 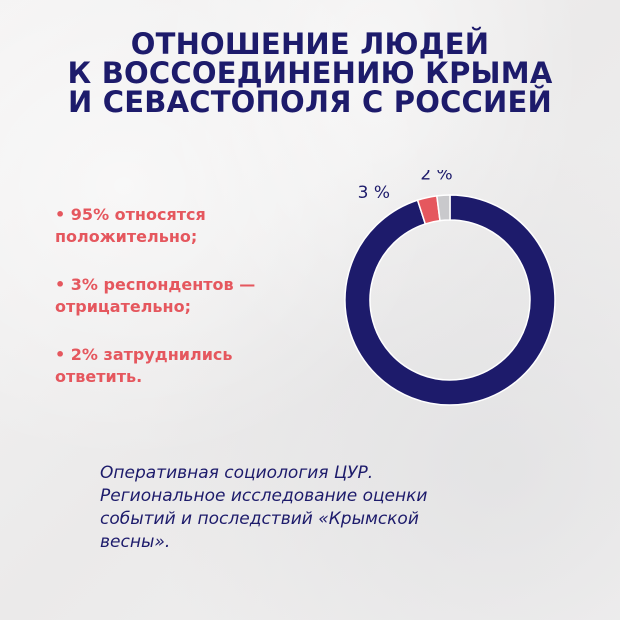 I want to click on slice-undecided, so click(x=443, y=208).